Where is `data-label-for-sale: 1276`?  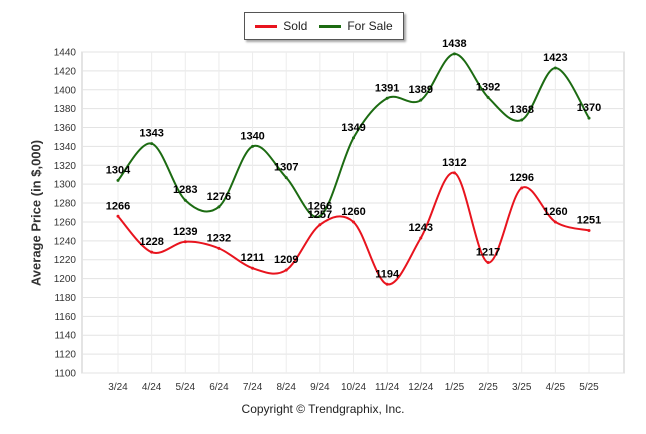
data-label-for-sale: 1276 is located at coordinates (219, 197).